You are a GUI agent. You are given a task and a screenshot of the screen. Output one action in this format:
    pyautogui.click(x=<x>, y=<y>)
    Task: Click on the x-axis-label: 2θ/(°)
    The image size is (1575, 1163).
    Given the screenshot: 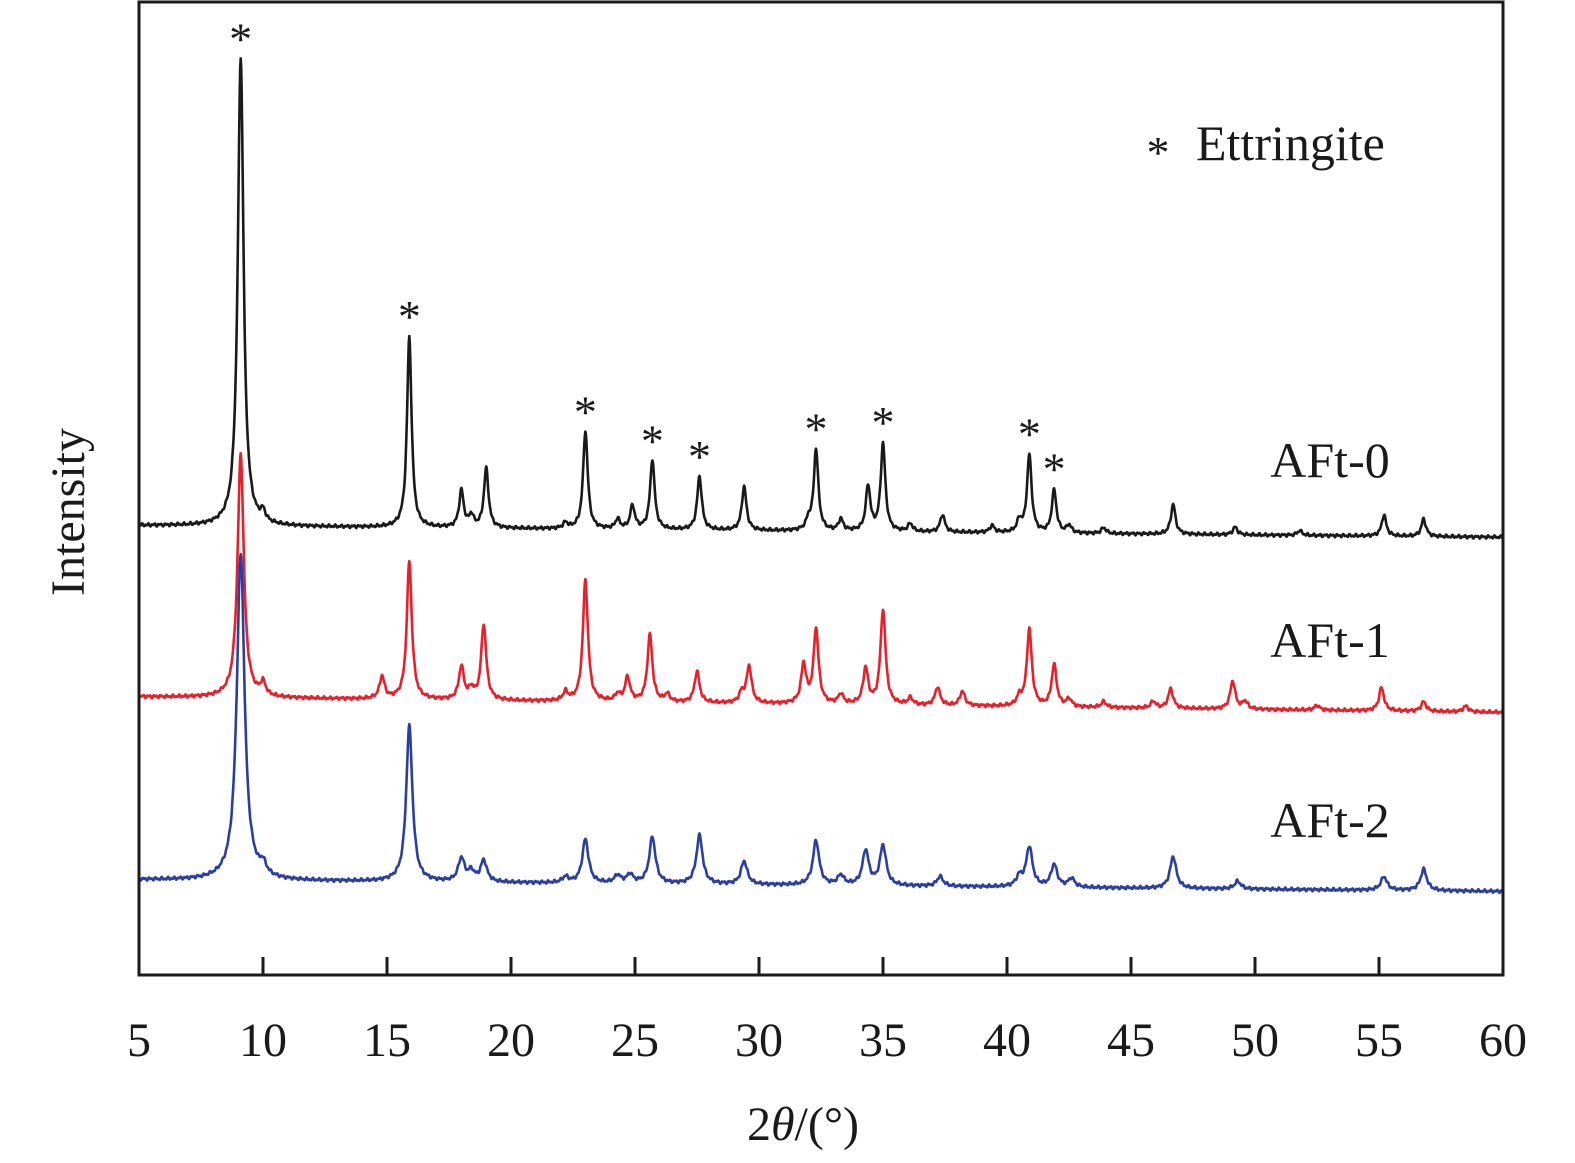 What is the action you would take?
    pyautogui.click(x=803, y=1124)
    